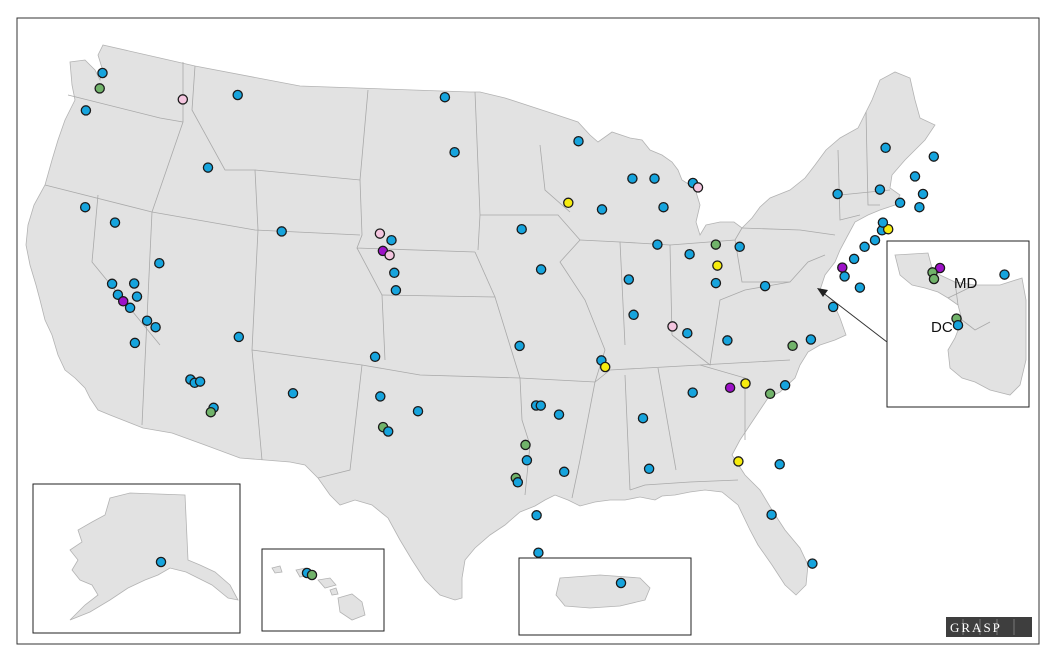 The height and width of the screenshot is (664, 1056). Describe the element at coordinates (965, 283) in the screenshot. I see `md-label: MD` at that location.